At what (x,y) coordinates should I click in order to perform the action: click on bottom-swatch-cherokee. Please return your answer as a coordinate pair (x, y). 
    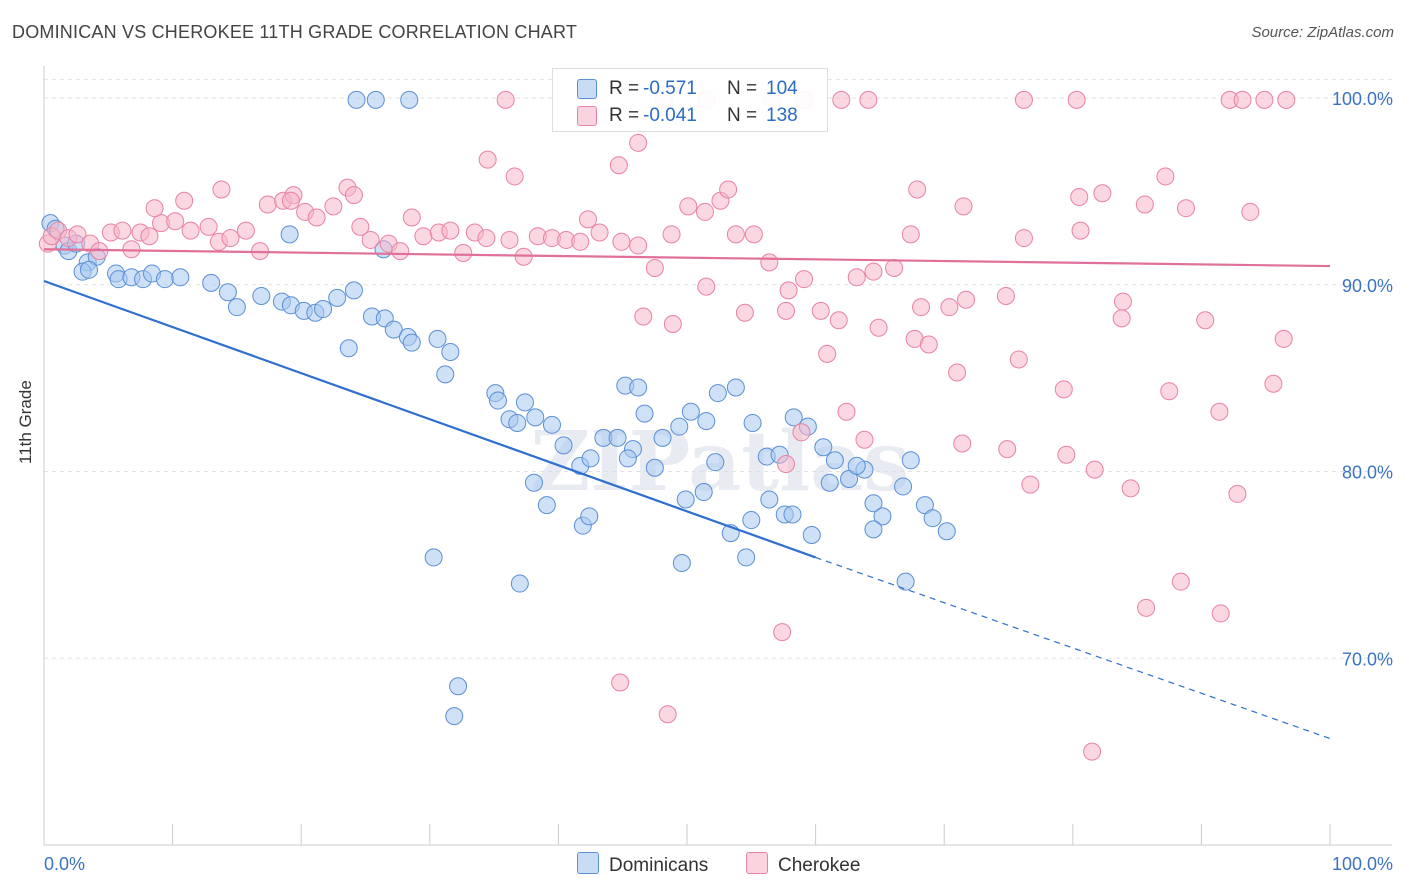
    Looking at the image, I should click on (757, 863).